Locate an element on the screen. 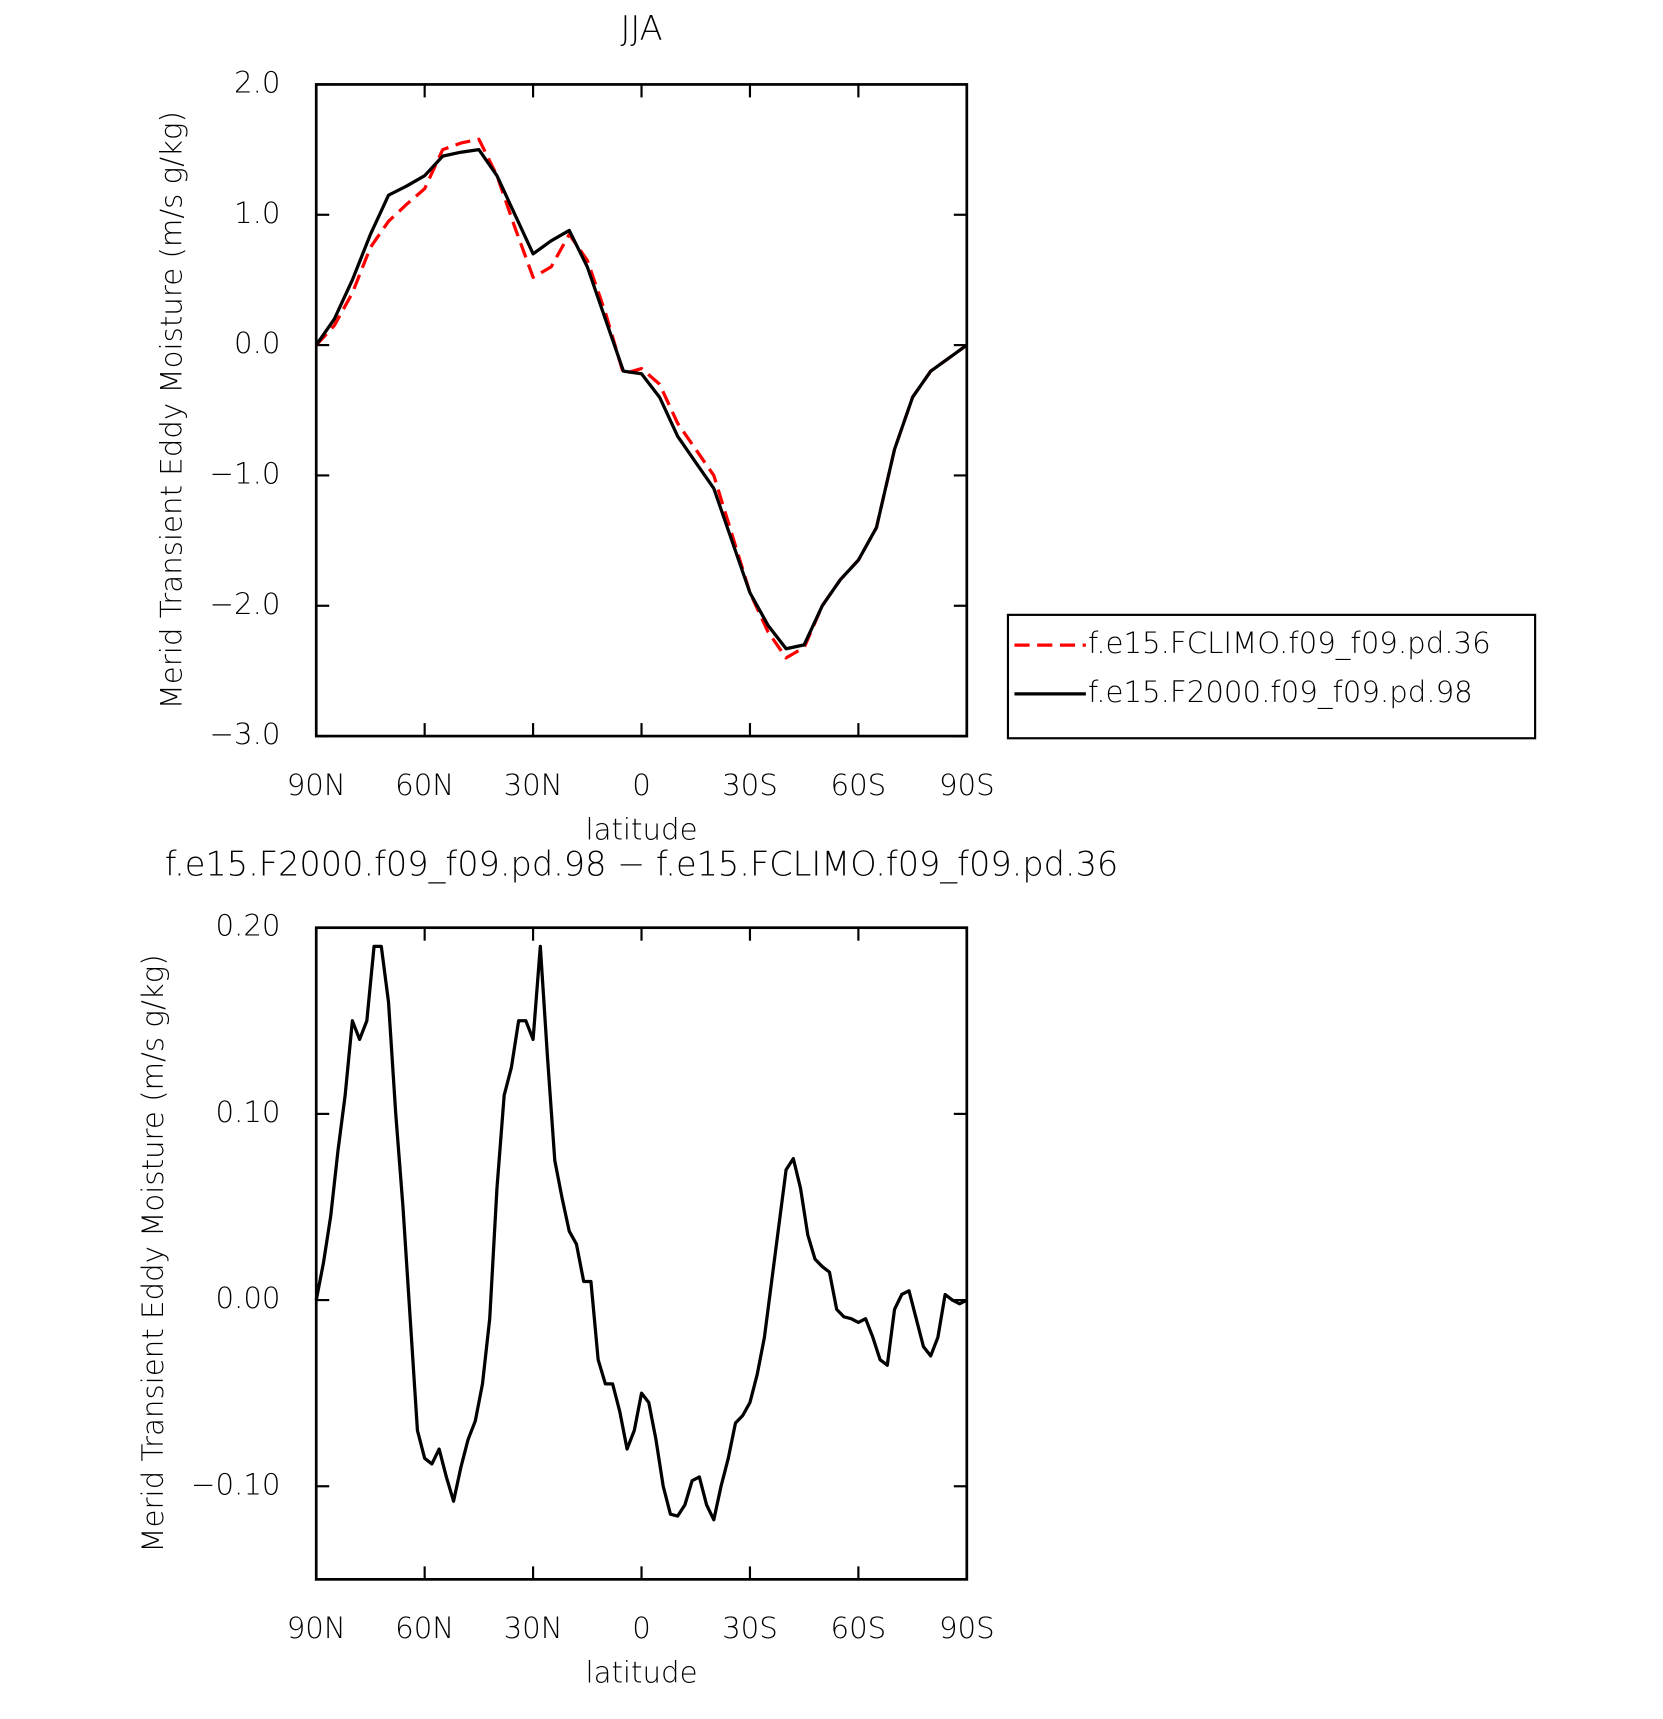  legend-label: f.e15.FCLIMO.f09_f09.pd.36 is located at coordinates (1289, 643).